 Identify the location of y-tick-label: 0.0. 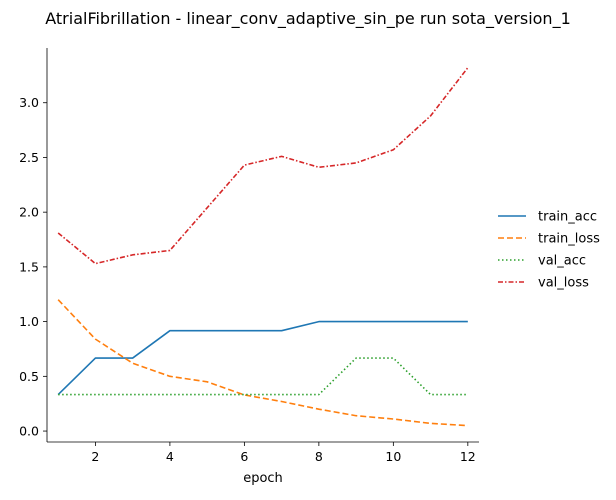
(29, 431).